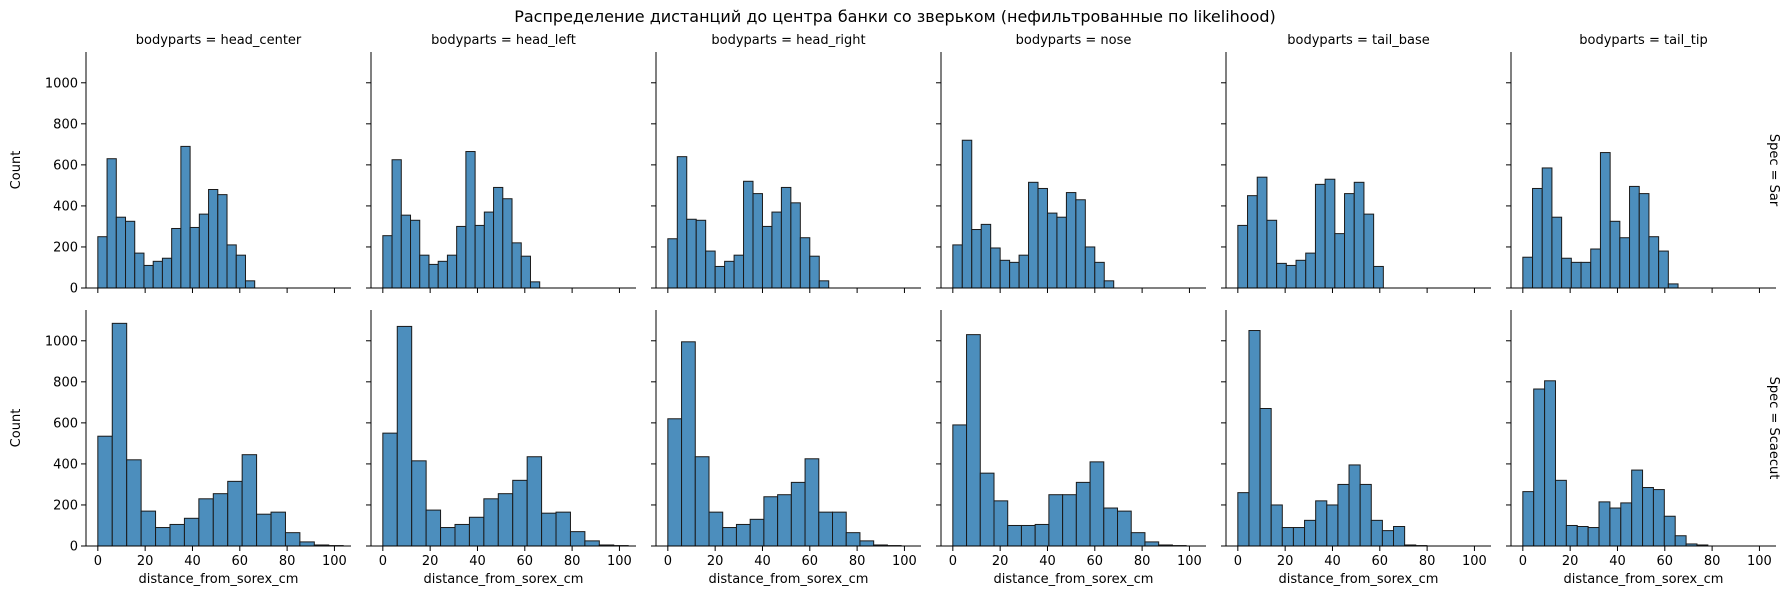 The image size is (1790, 592). Describe the element at coordinates (16, 428) in the screenshot. I see `y-axis-label: Count` at that location.